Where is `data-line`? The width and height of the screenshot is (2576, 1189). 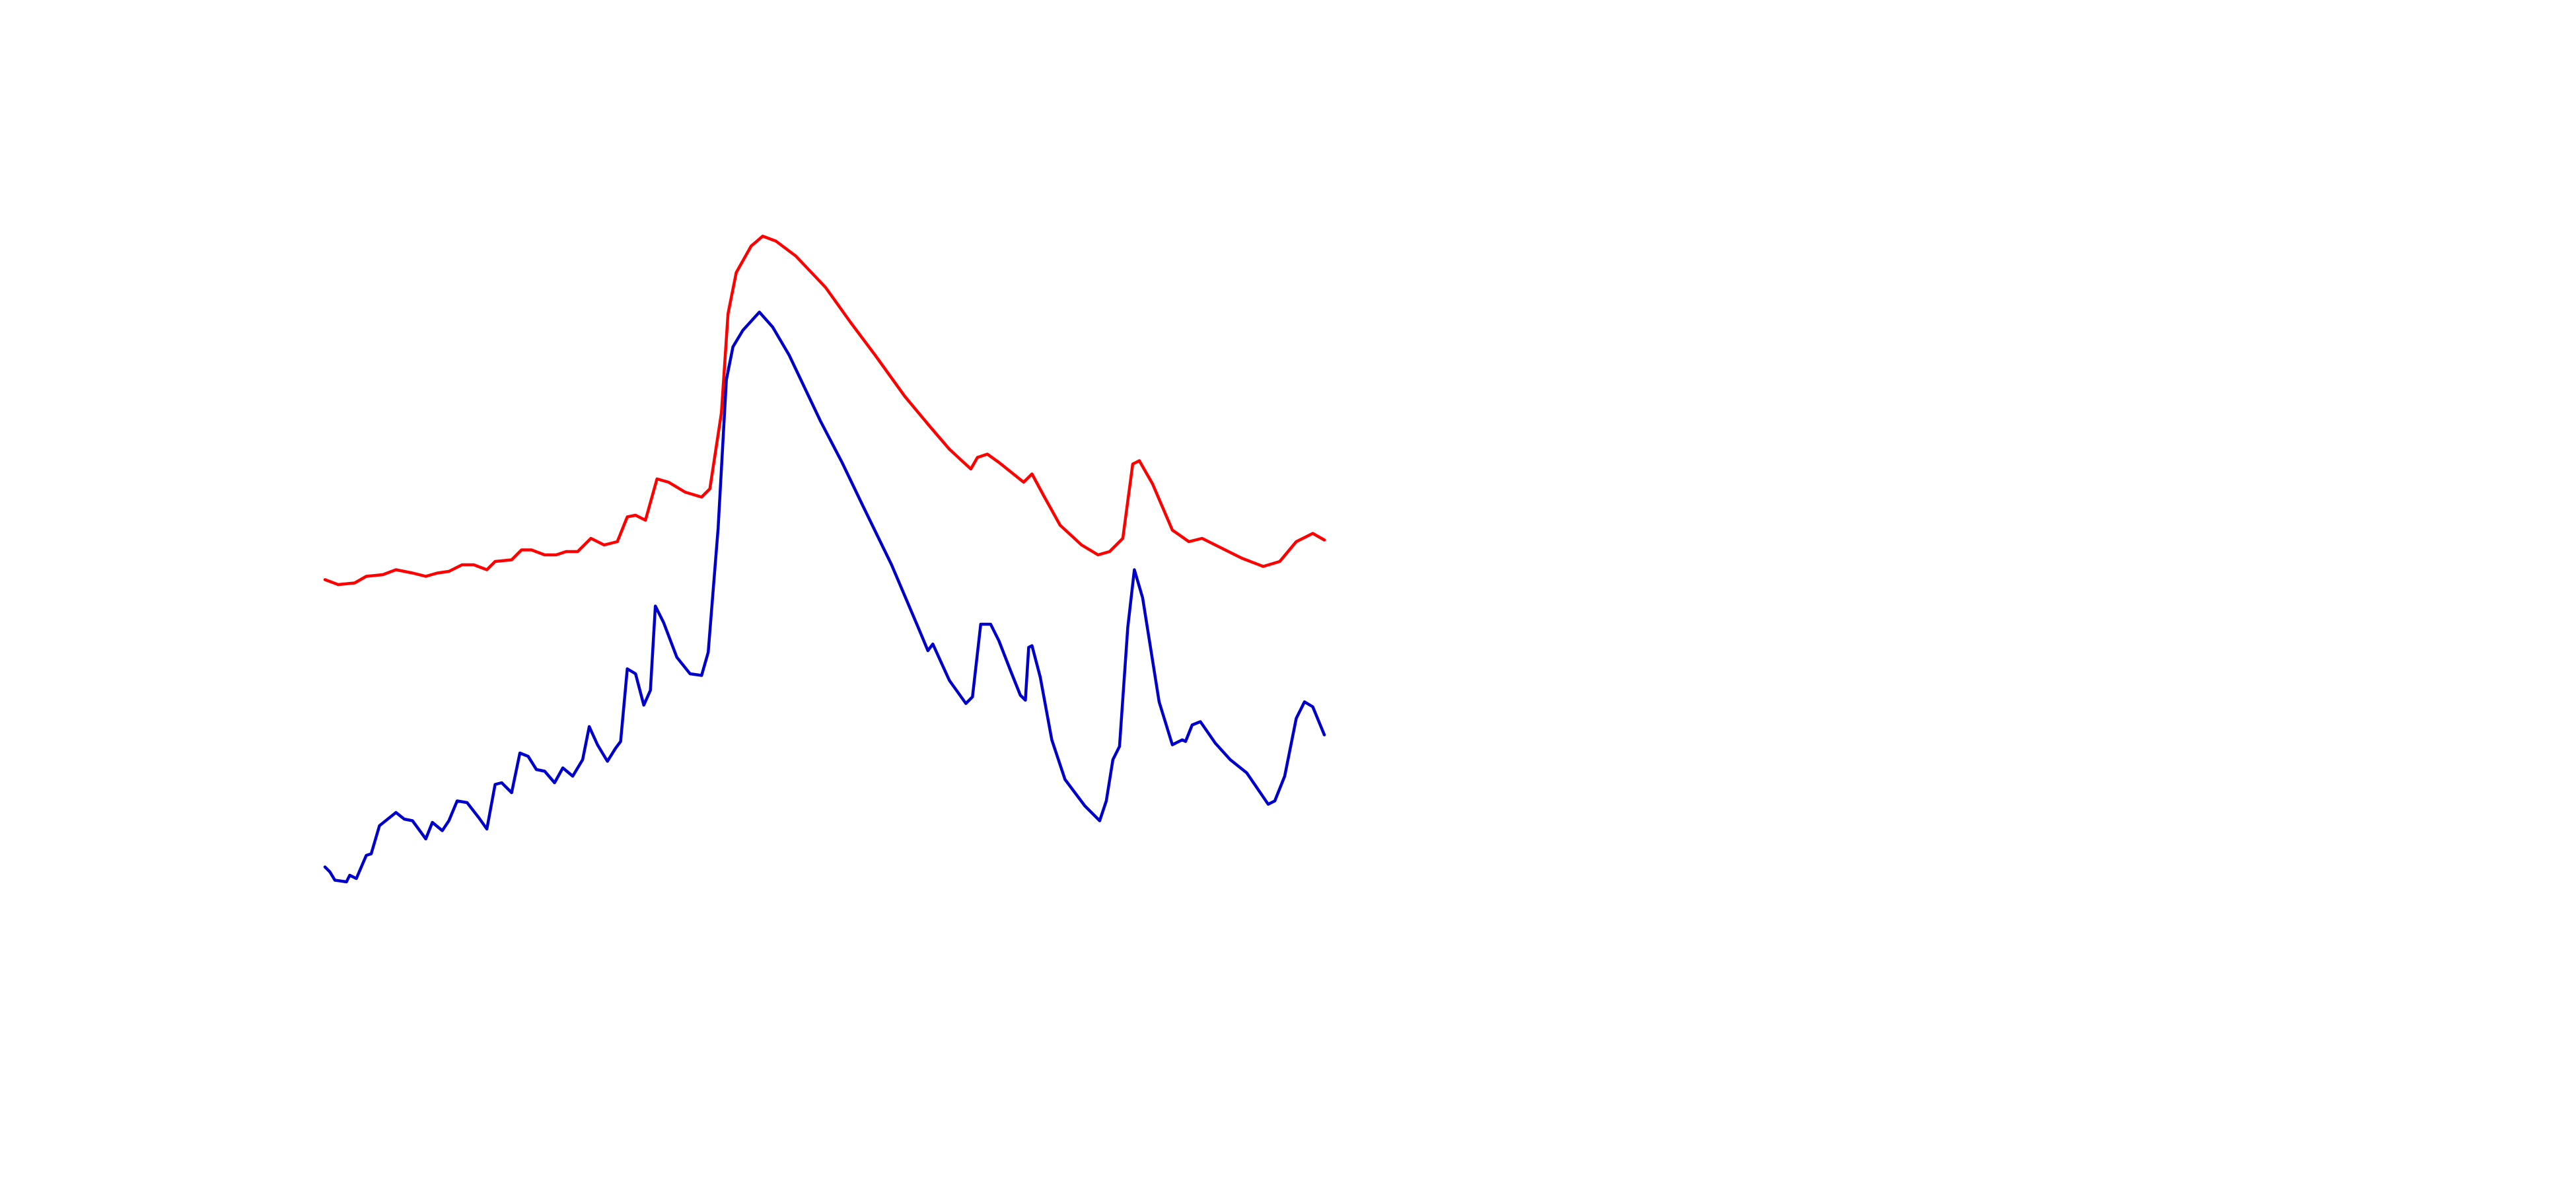 data-line is located at coordinates (825, 410).